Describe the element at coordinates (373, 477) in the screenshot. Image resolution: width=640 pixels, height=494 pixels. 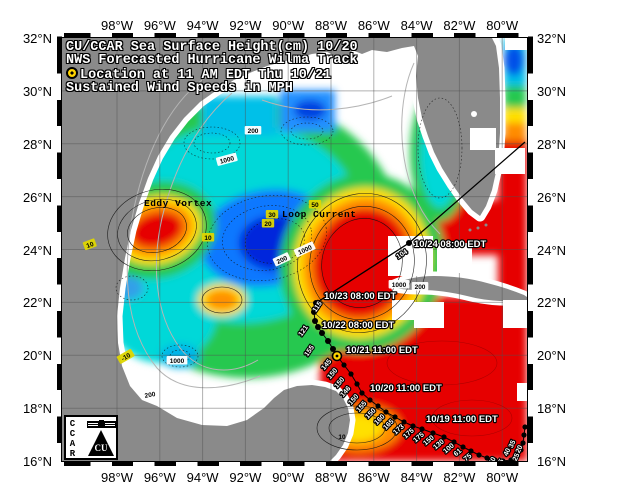
I see `lon-tick-bottom: 86°W` at that location.